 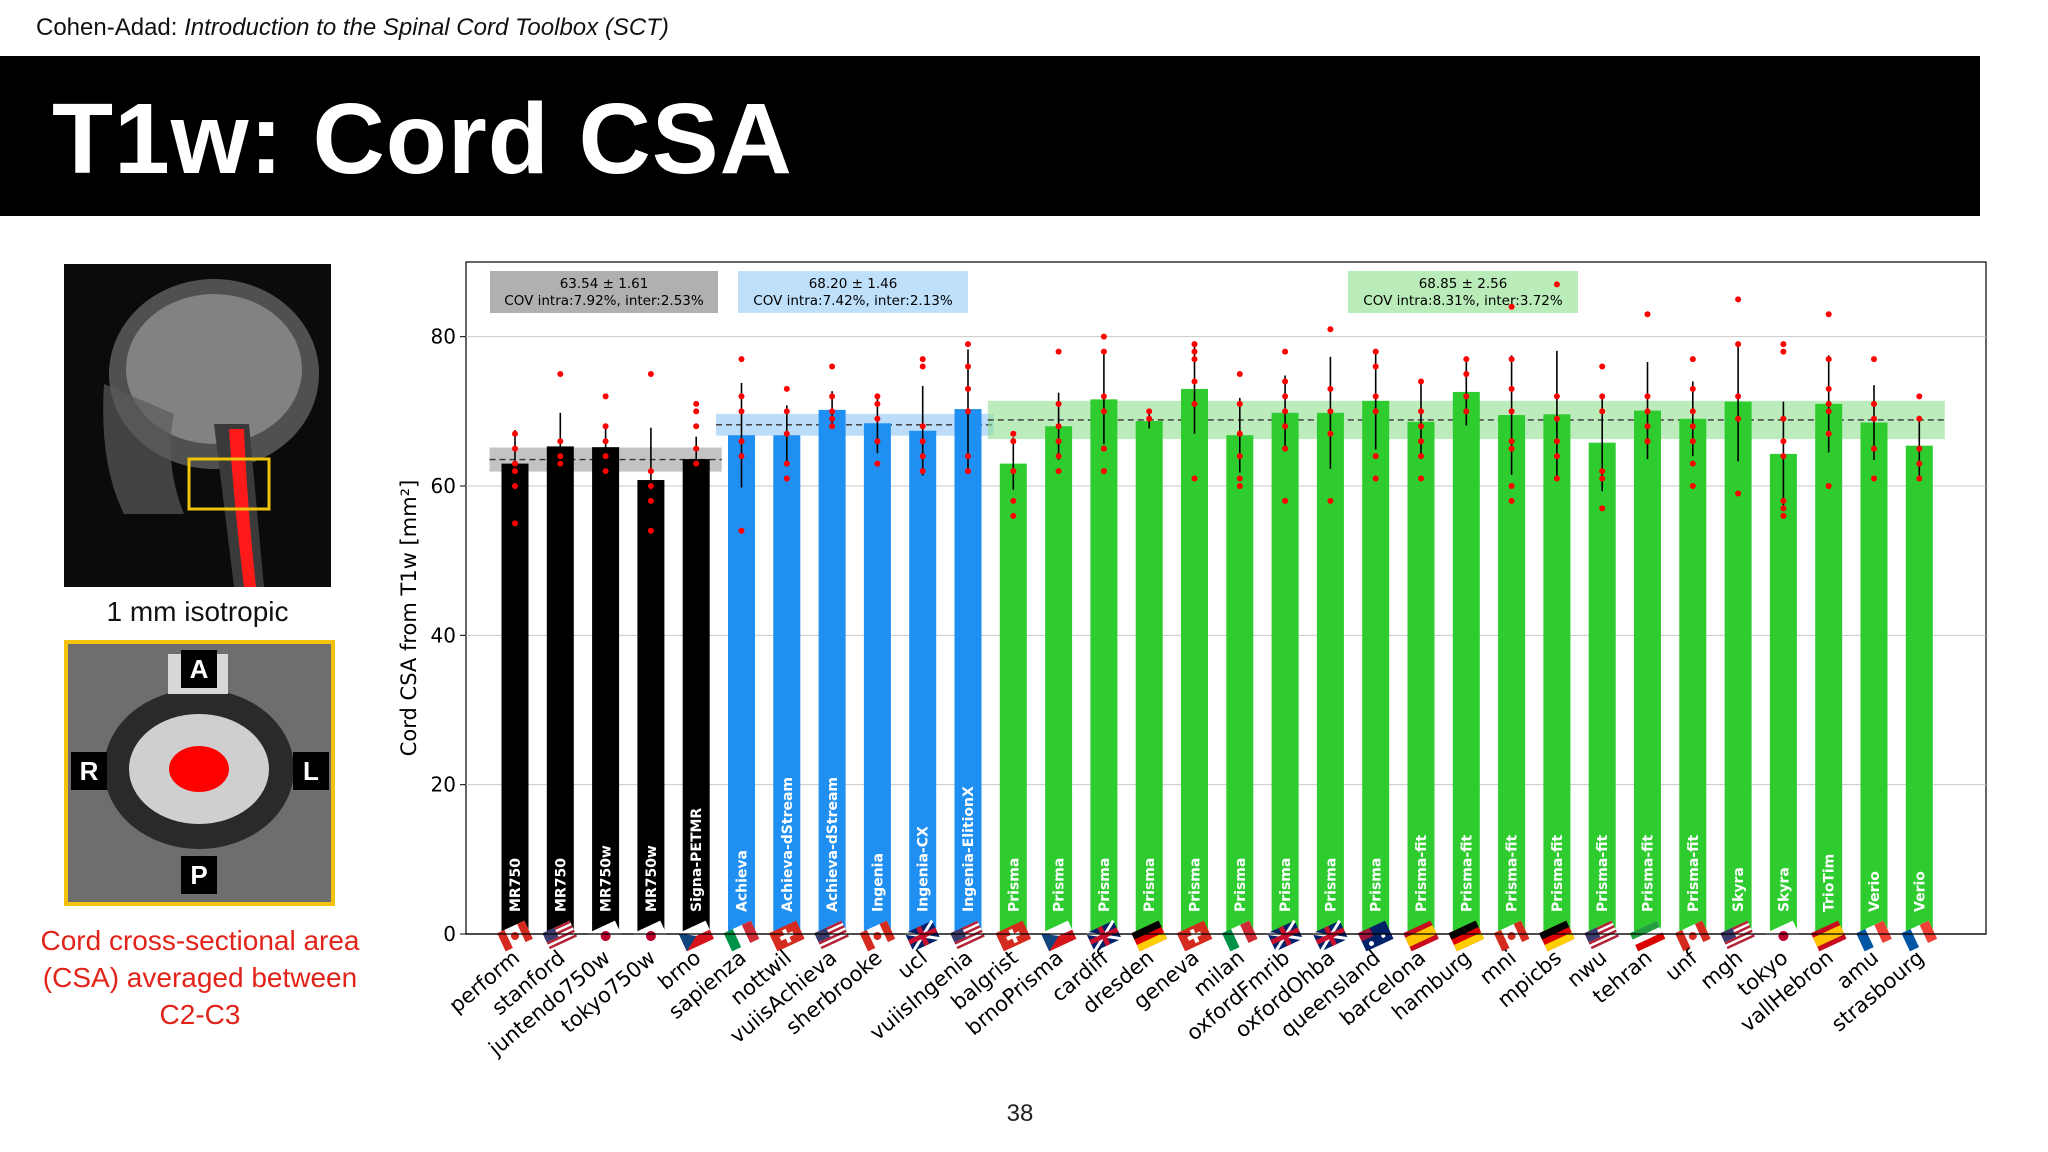 I want to click on bar-model-label-oxfordOhba: Prisma, so click(x=1331, y=885).